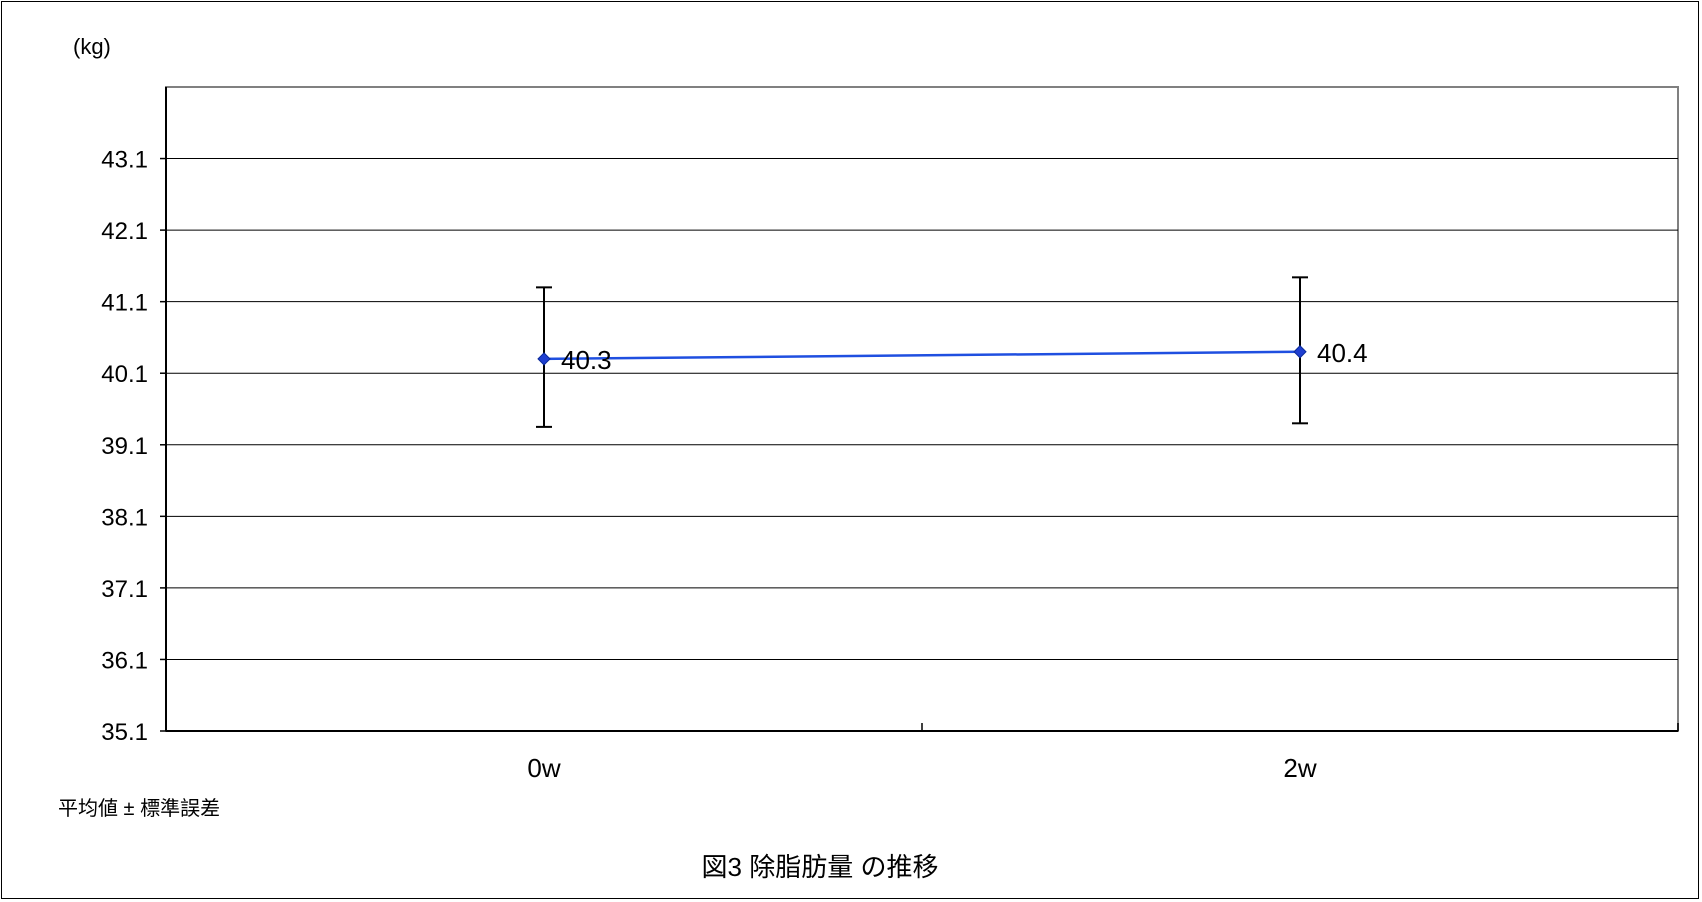 The image size is (1702, 902). Describe the element at coordinates (124, 160) in the screenshot. I see `y-tick-label: 43.1` at that location.